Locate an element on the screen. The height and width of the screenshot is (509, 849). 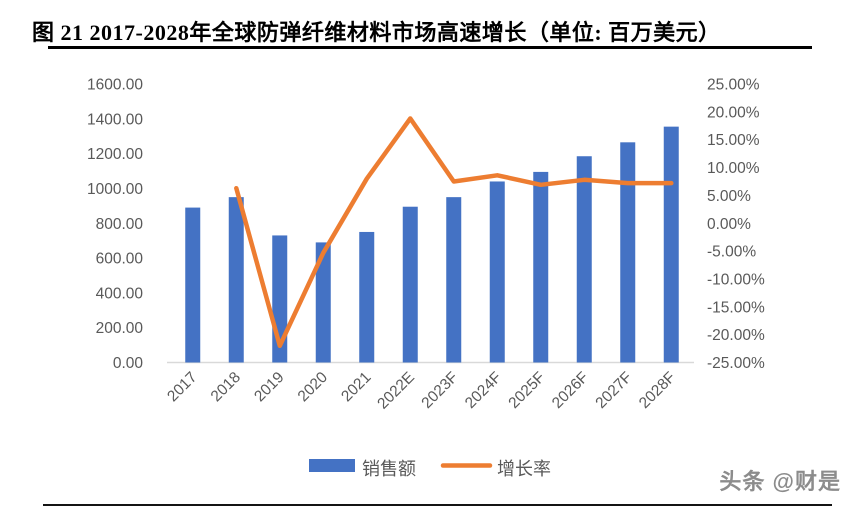
legend-growth-label: 增长率 is located at coordinates (524, 469).